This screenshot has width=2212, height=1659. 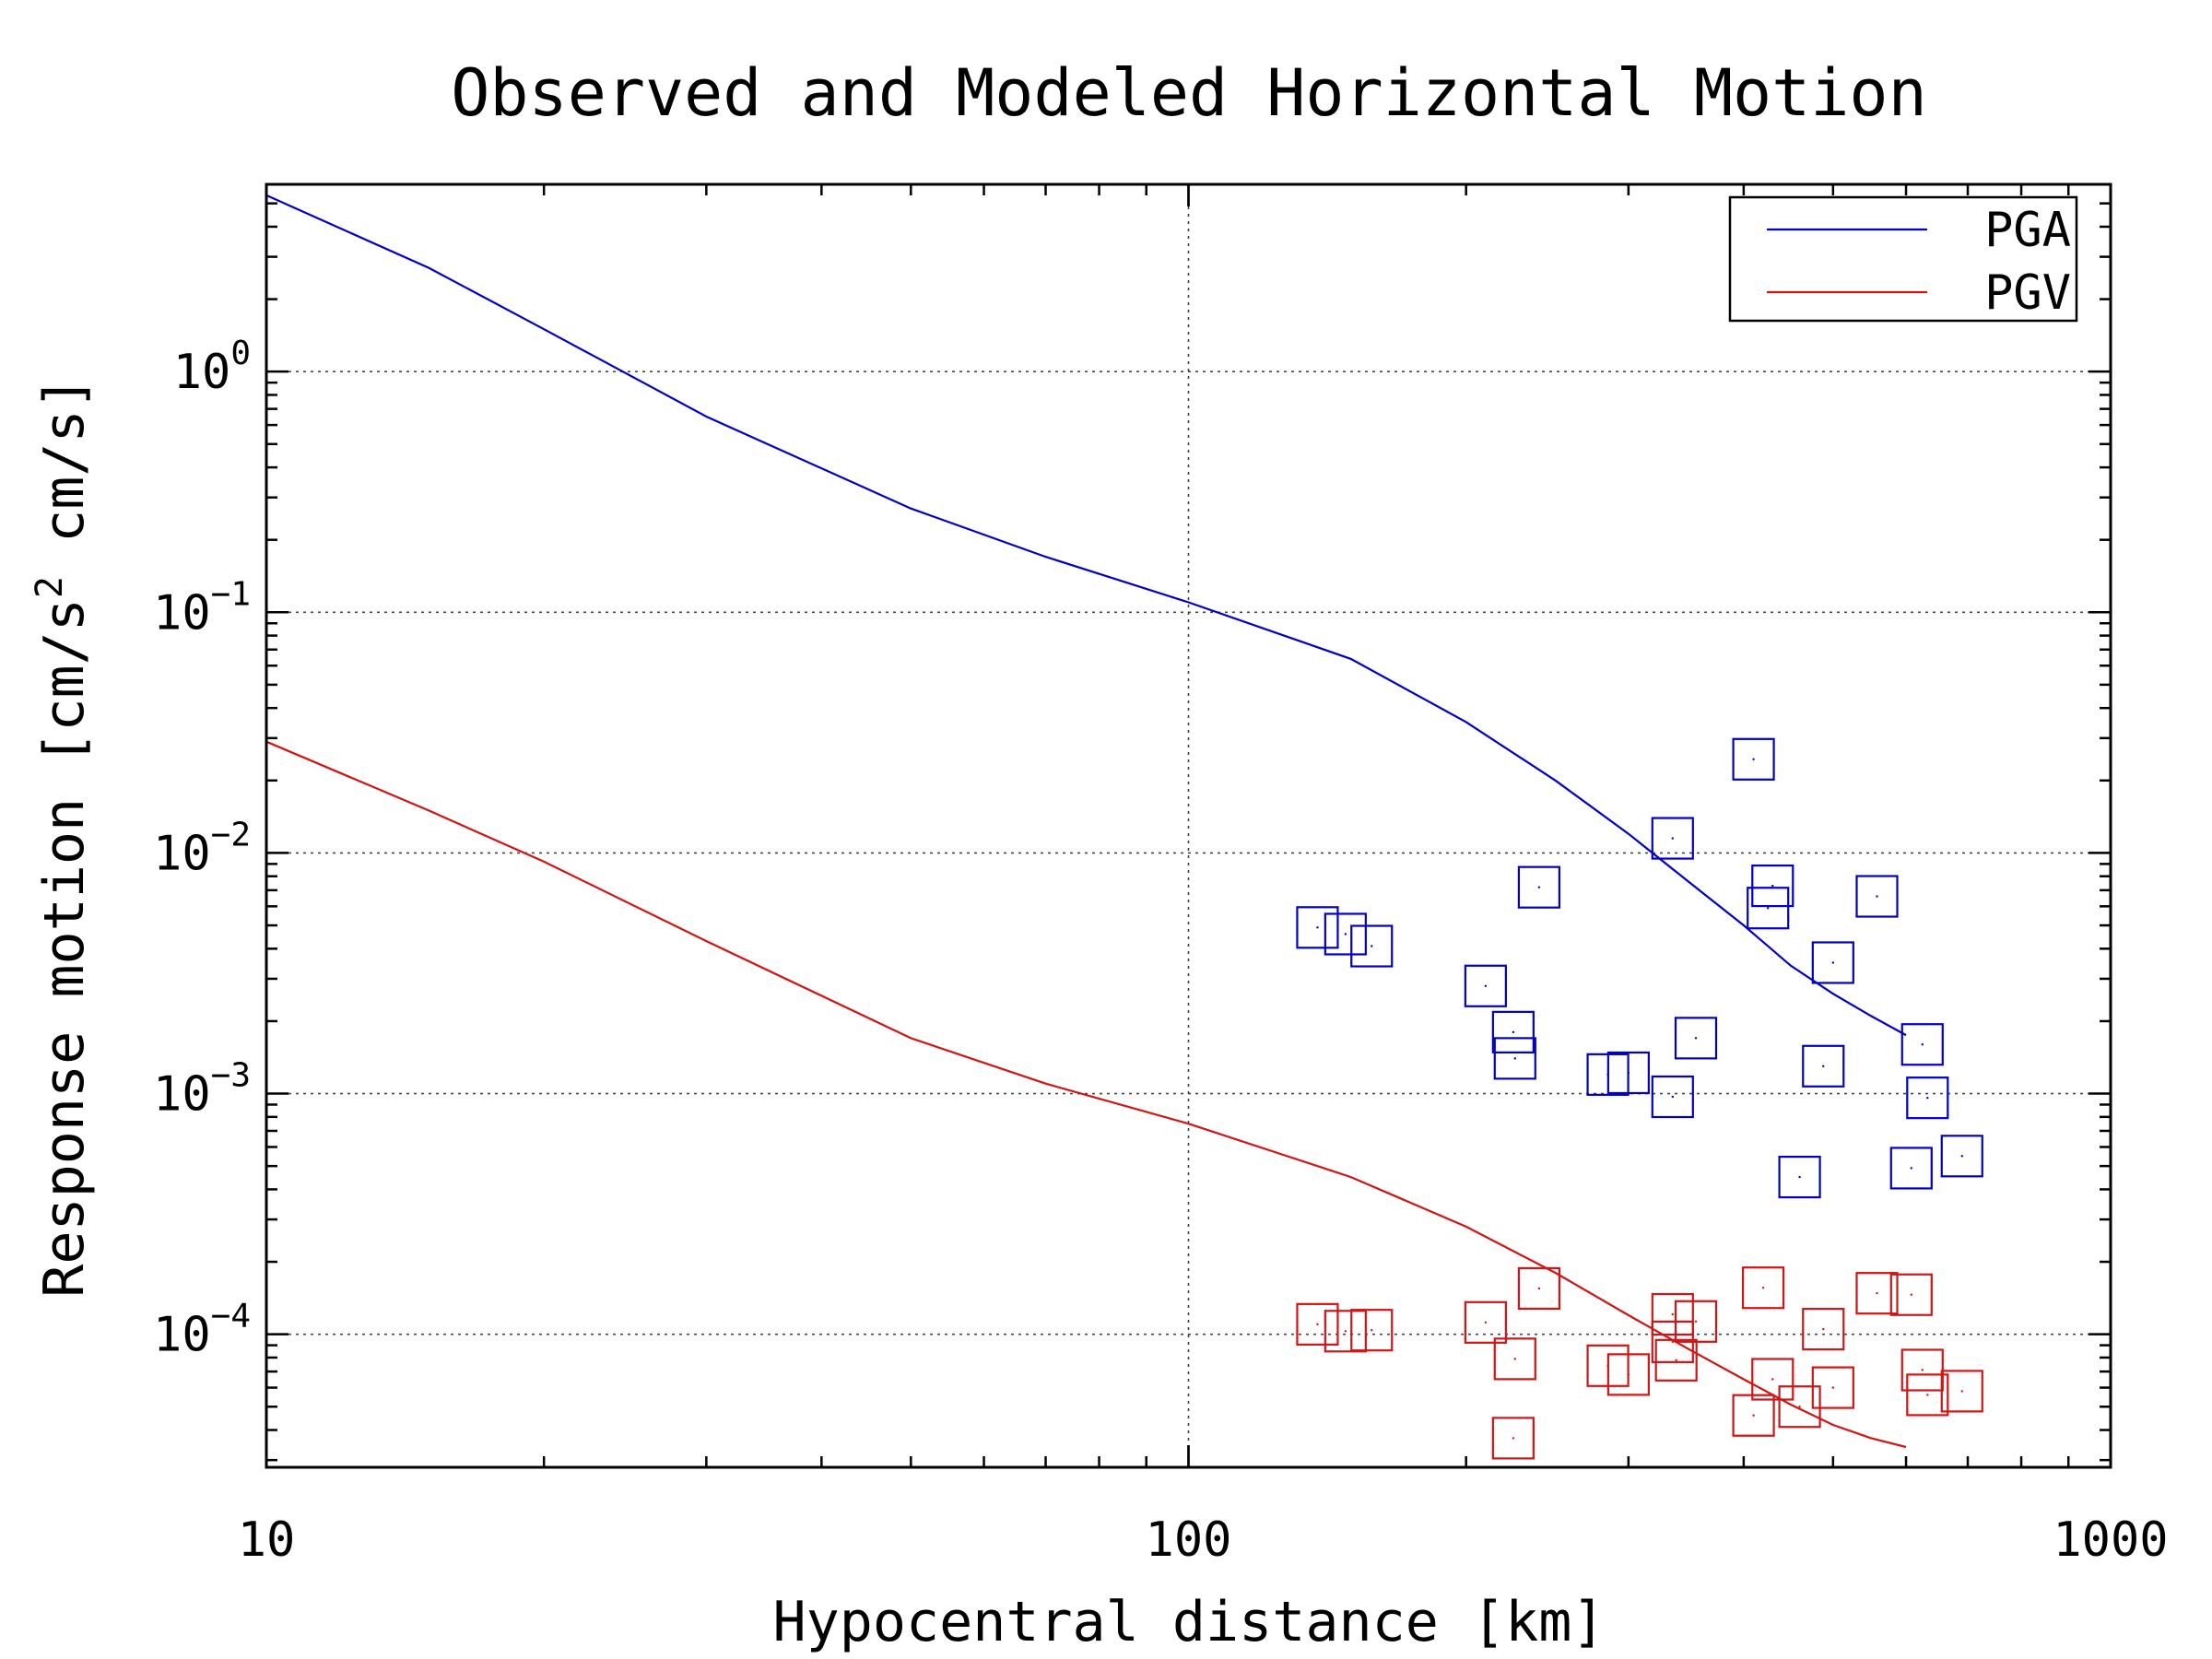 What do you see at coordinates (1188, 93) in the screenshot?
I see `chart-title: Observed and Modeled Horizontal Motion` at bounding box center [1188, 93].